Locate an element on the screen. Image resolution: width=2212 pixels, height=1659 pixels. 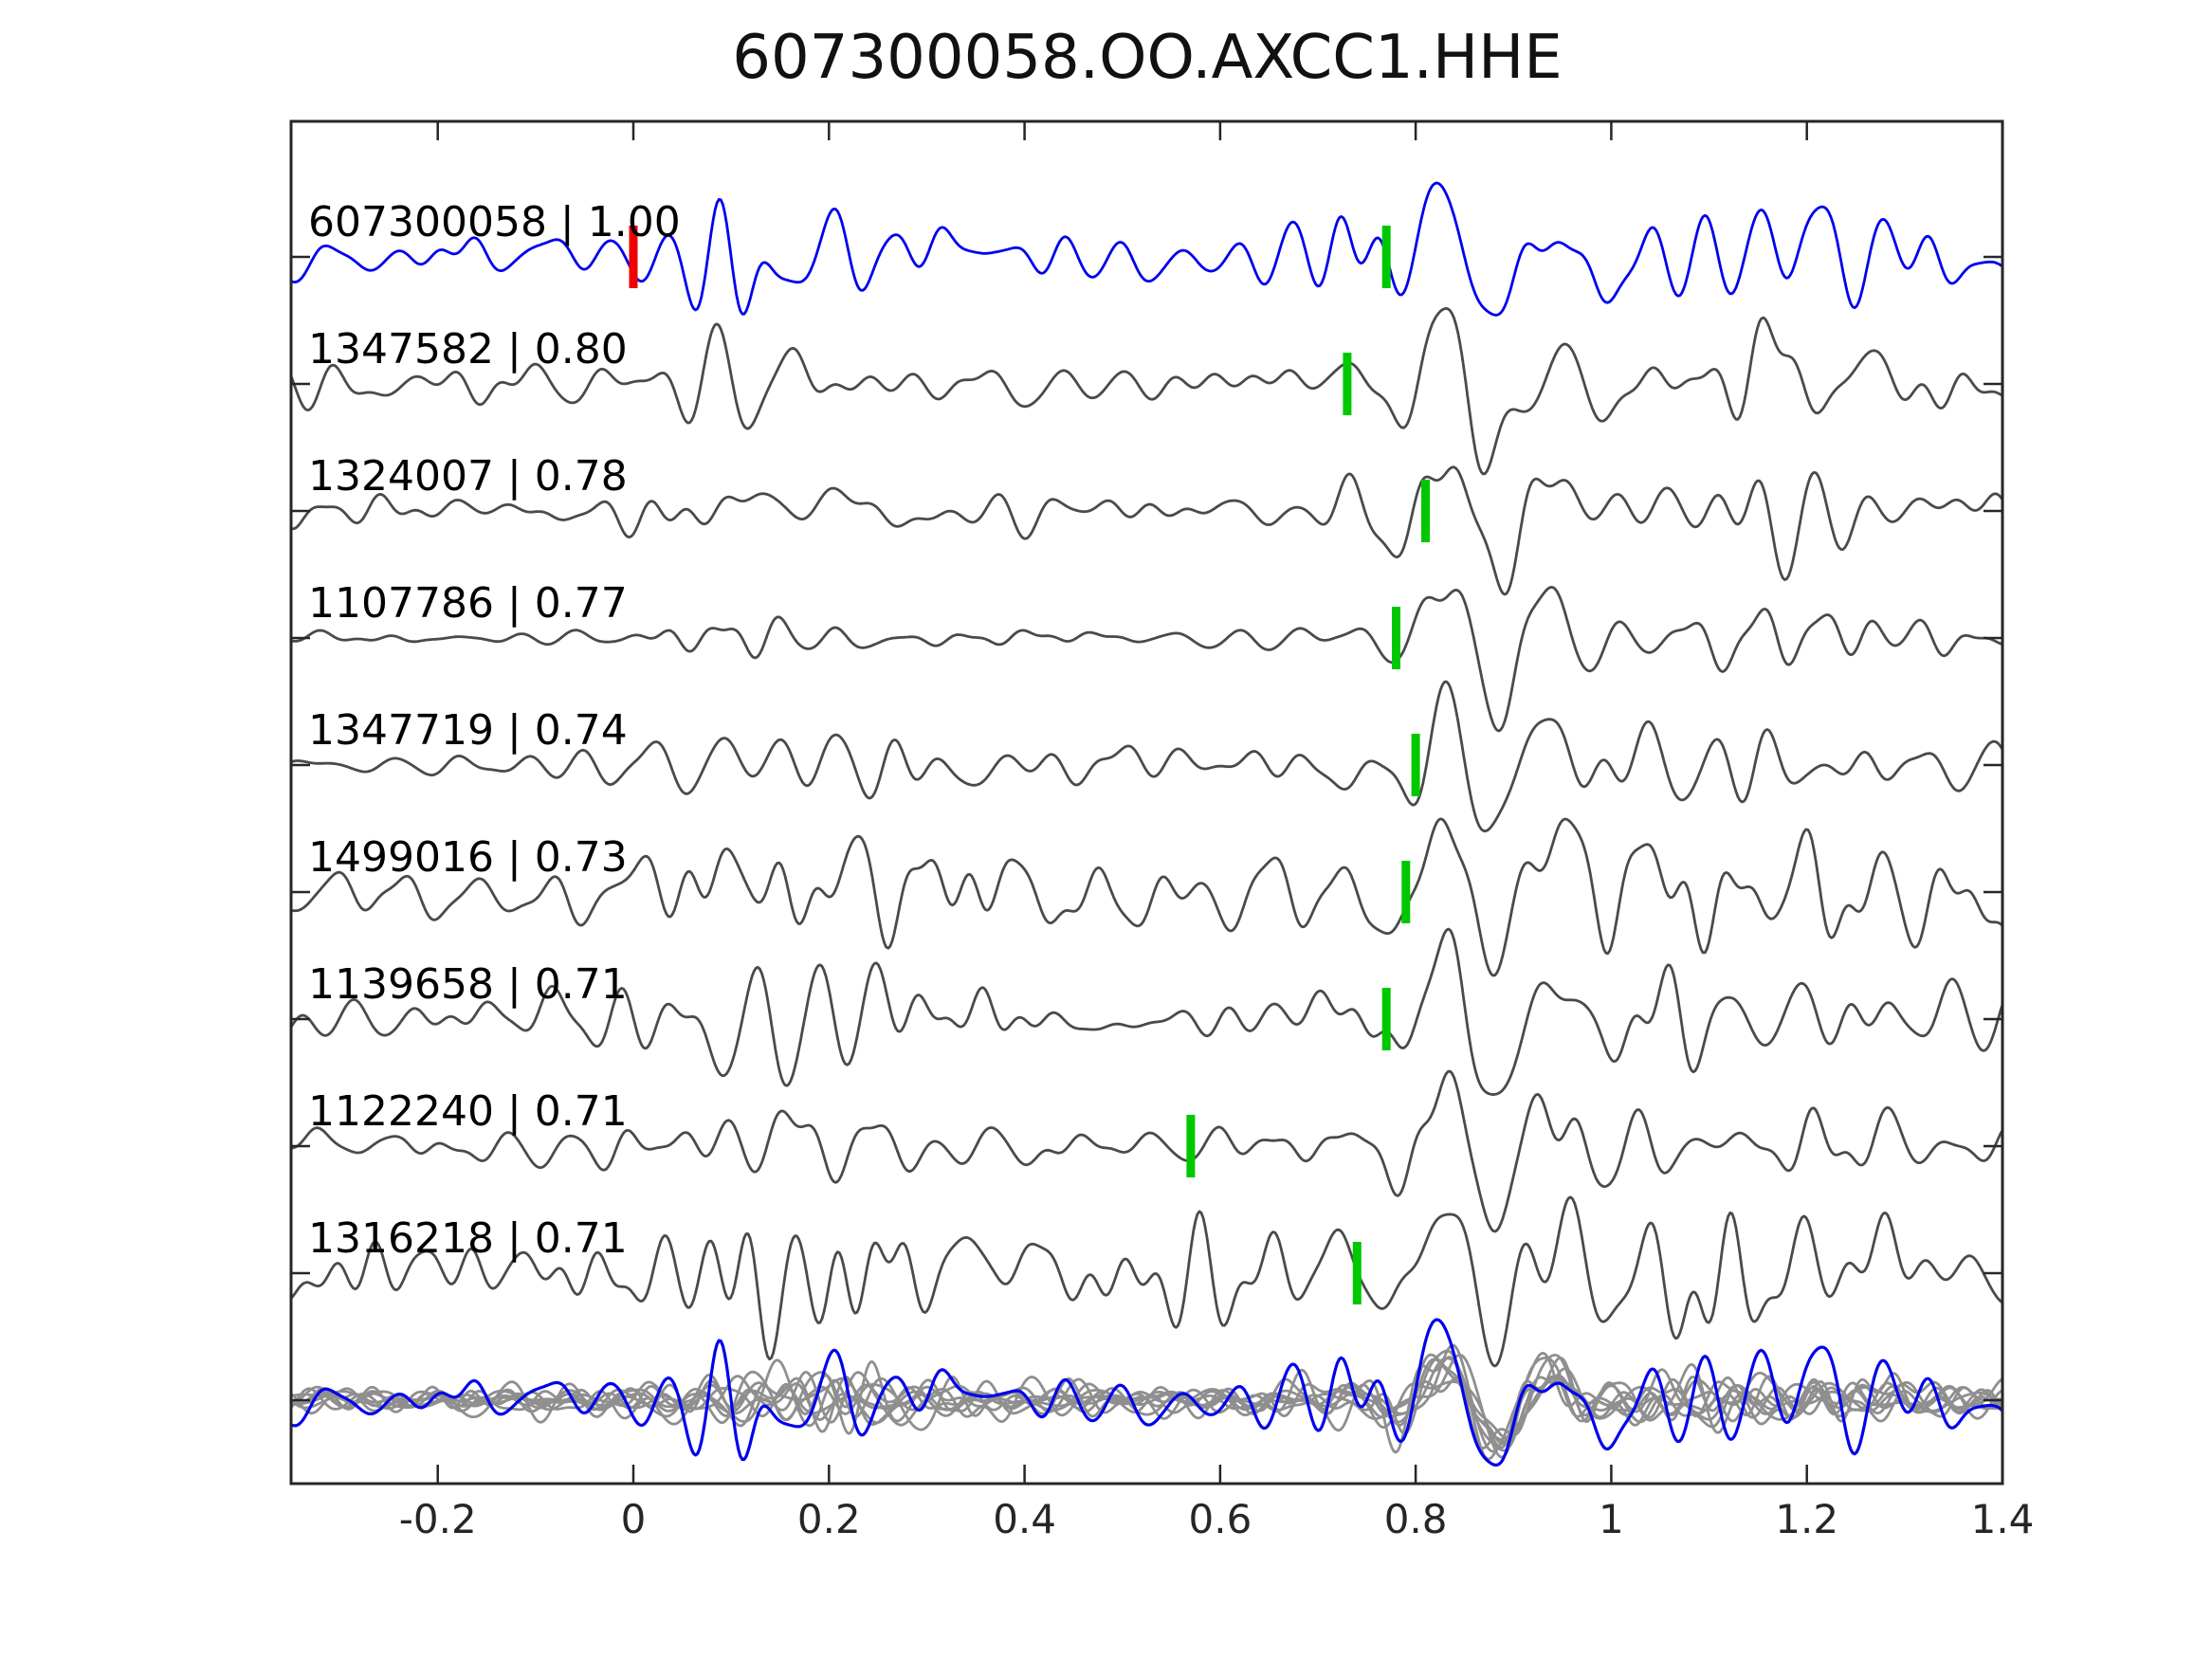
x-tick-label: 1.4 is located at coordinates (2003, 1519).